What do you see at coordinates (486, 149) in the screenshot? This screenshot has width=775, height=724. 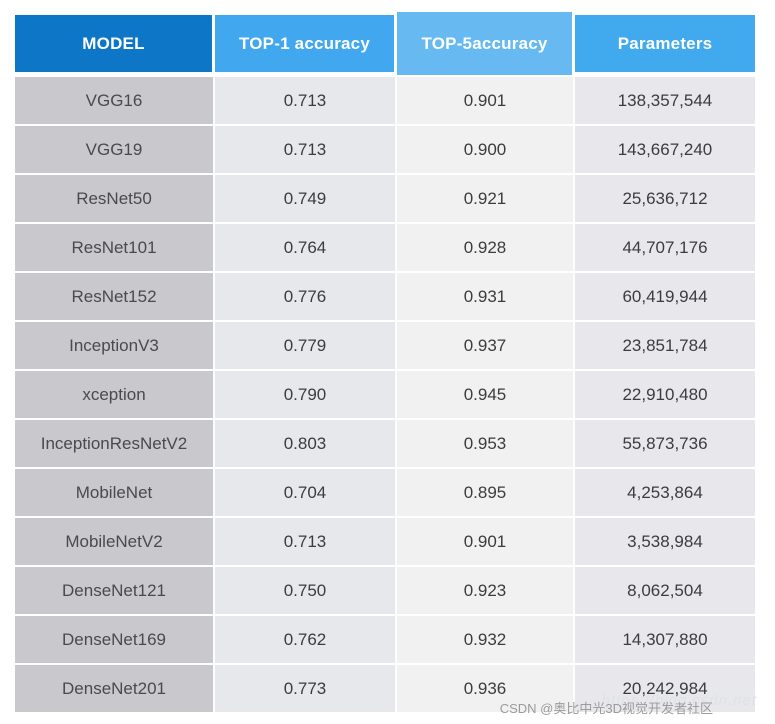 I see `cell-top5-accuracy: 0.900` at bounding box center [486, 149].